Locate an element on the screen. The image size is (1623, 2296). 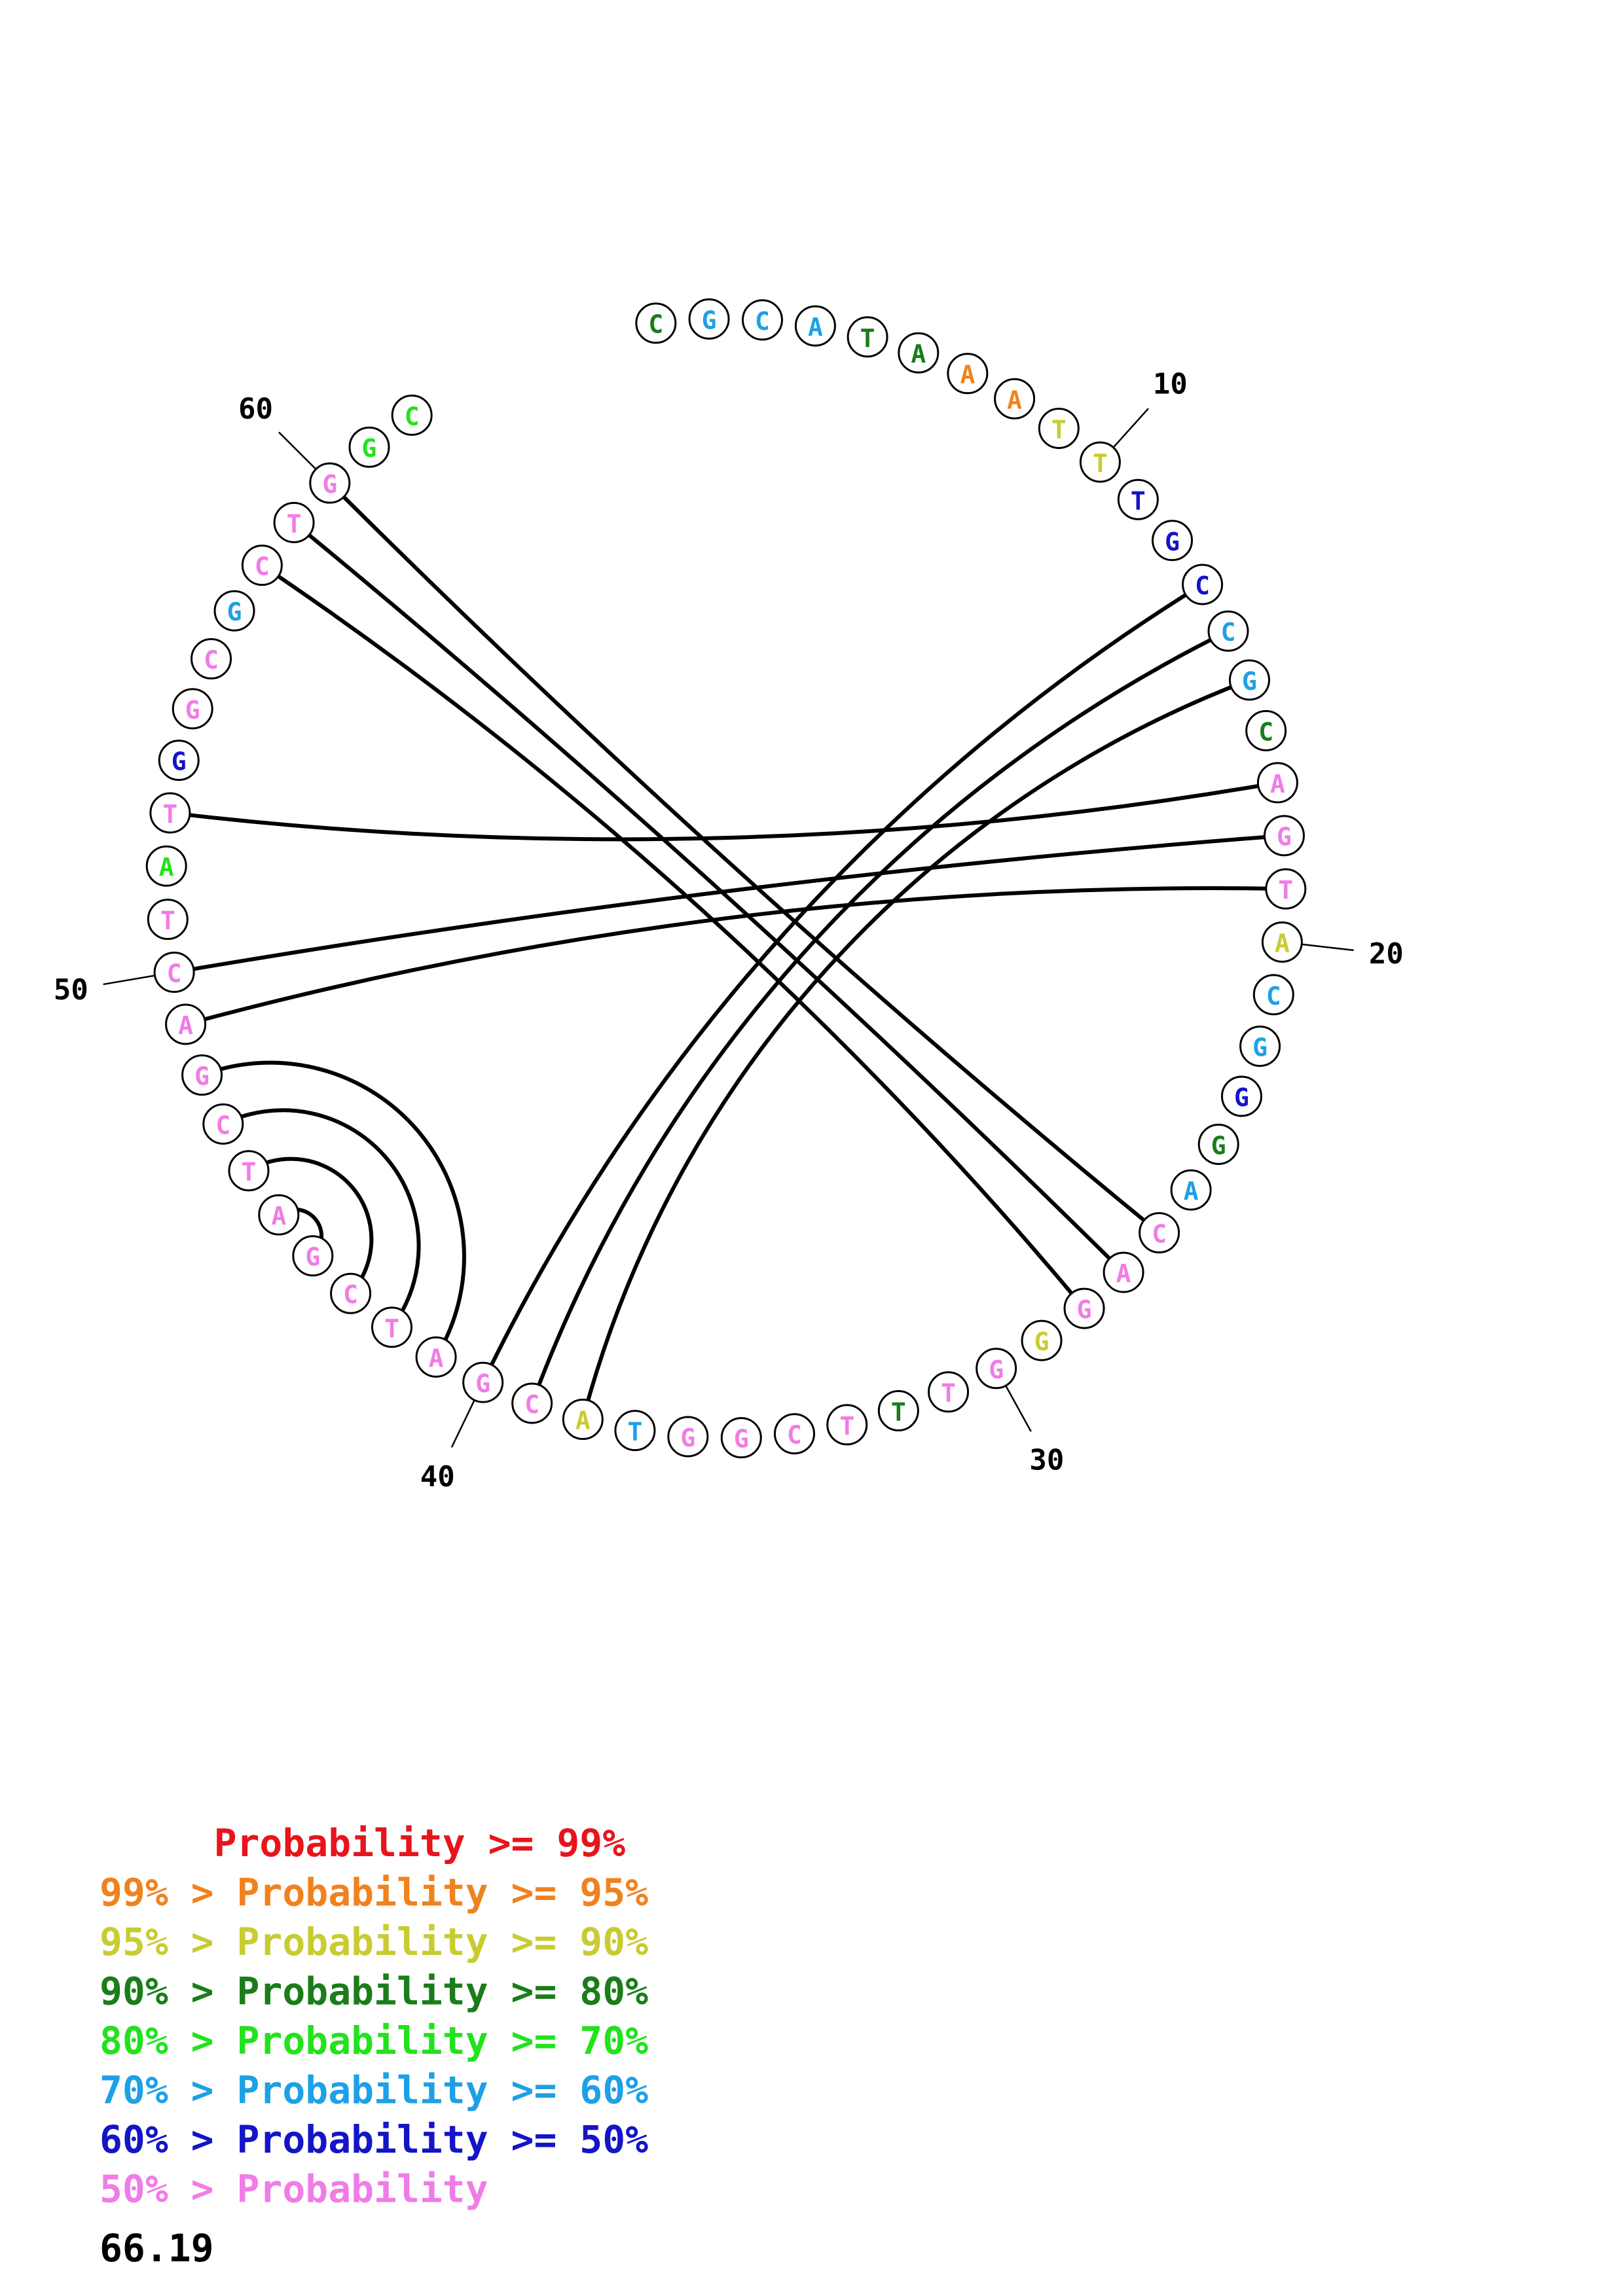
position-label: 30 is located at coordinates (1046, 1460).